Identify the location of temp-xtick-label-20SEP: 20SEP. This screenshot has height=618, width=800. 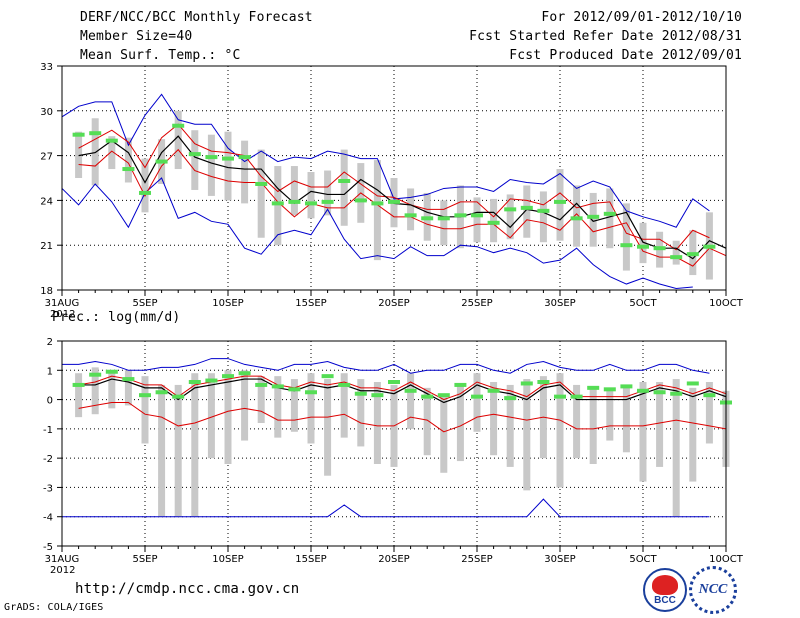
(393, 303).